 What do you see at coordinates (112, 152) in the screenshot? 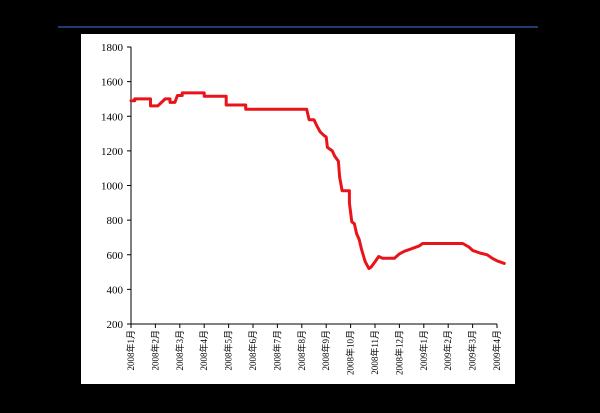
I see `y-tick-label: 1200` at bounding box center [112, 152].